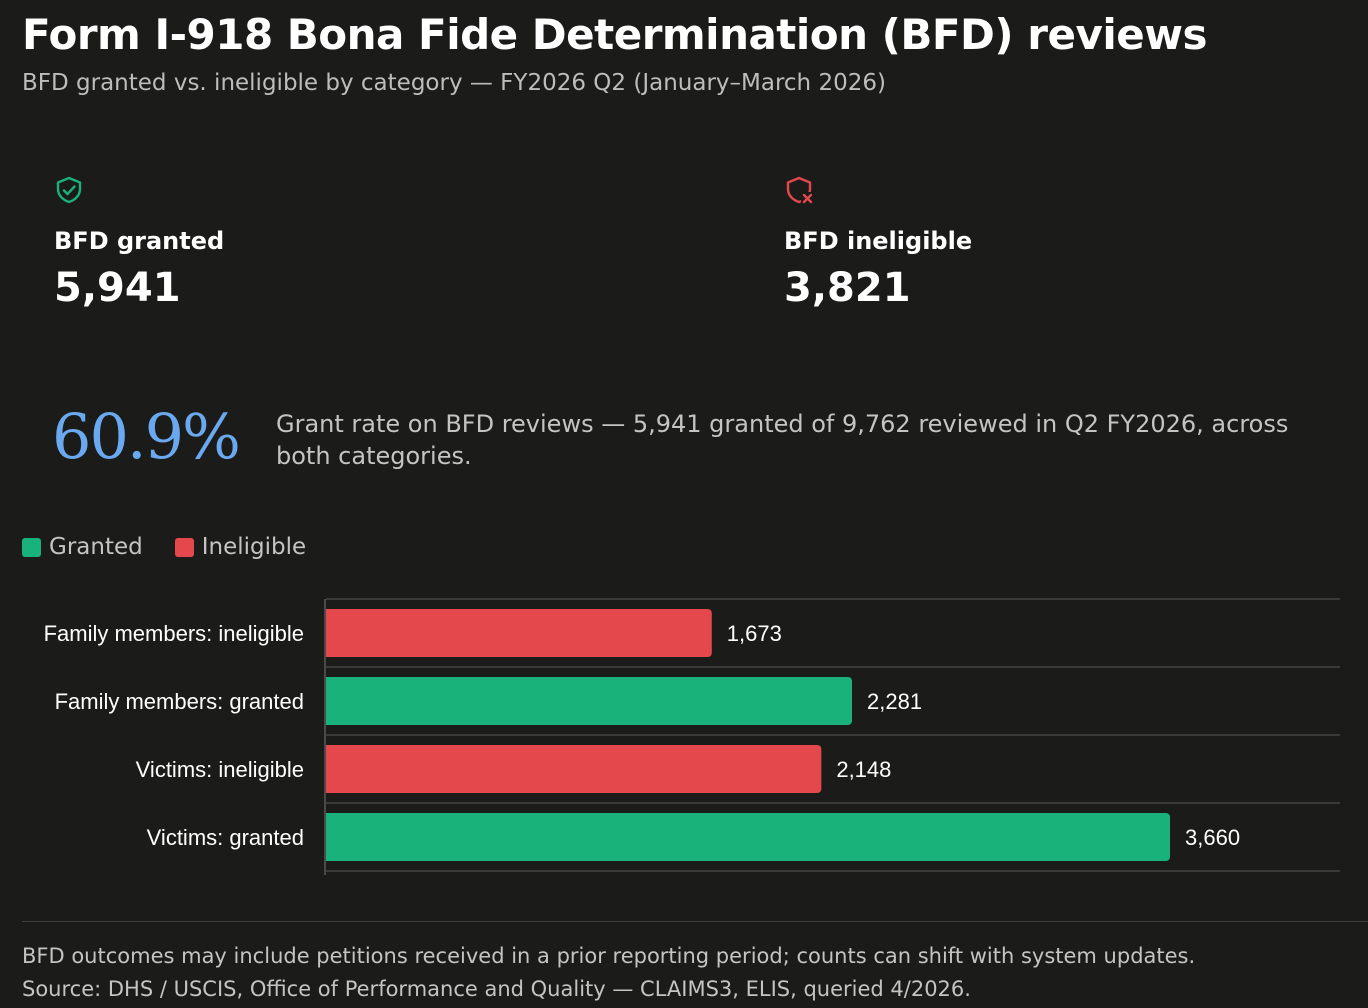 The image size is (1368, 1008). What do you see at coordinates (519, 633) in the screenshot?
I see `bar-family-members-ineligible` at bounding box center [519, 633].